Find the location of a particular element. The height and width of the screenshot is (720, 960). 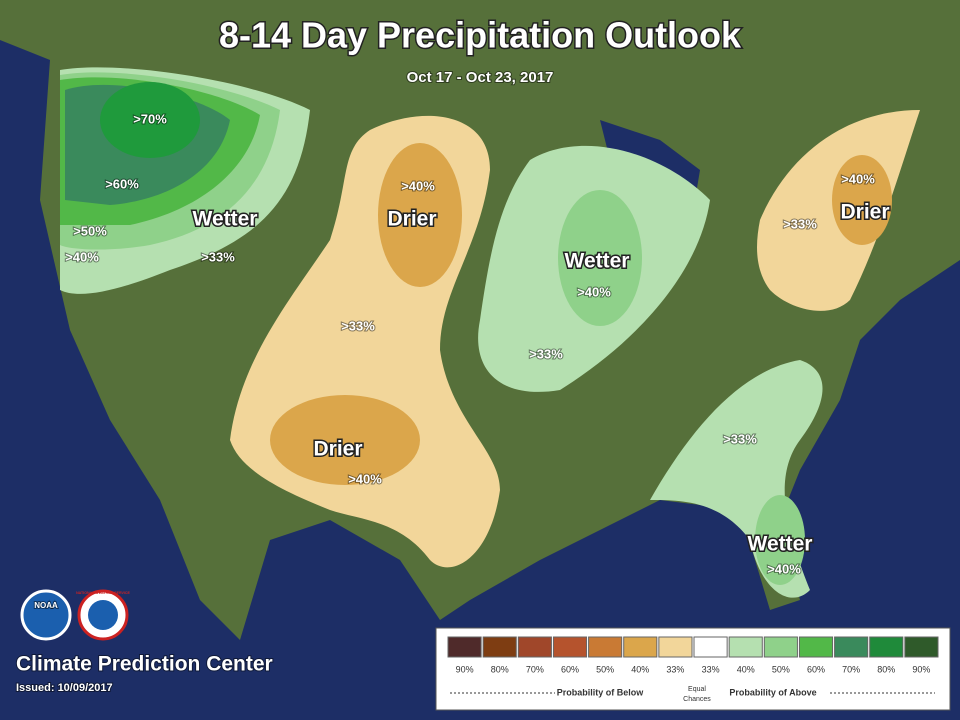

legend-equal: Equal is located at coordinates (697, 689).